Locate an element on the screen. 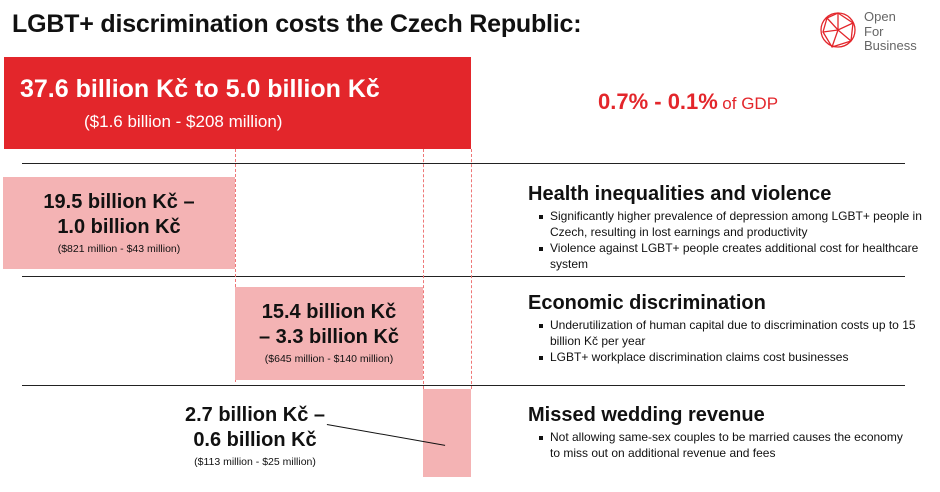 Image resolution: width=940 pixels, height=492 pixels. economic-cost-bar is located at coordinates (329, 333).